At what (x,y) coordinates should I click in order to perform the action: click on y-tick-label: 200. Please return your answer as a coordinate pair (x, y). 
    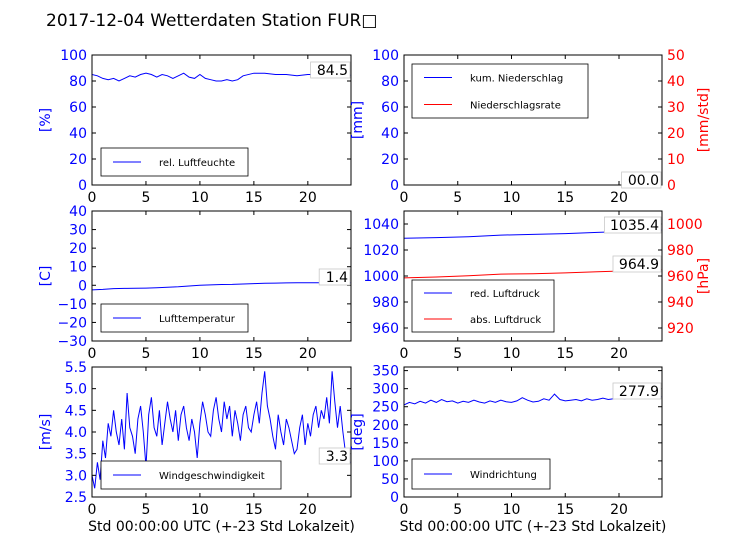
    Looking at the image, I should click on (385, 426).